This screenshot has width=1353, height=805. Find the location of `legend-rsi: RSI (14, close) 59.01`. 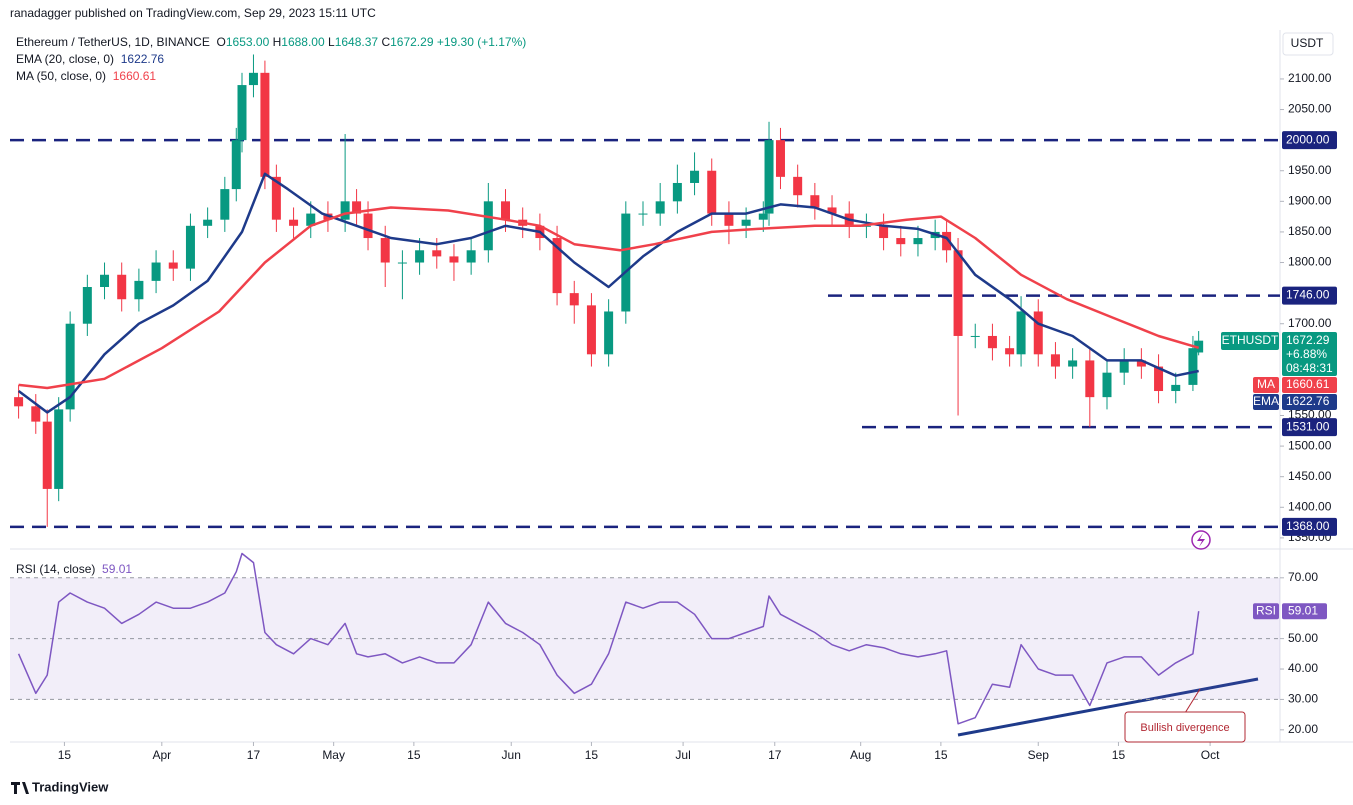

legend-rsi: RSI (14, close) 59.01 is located at coordinates (74, 569).